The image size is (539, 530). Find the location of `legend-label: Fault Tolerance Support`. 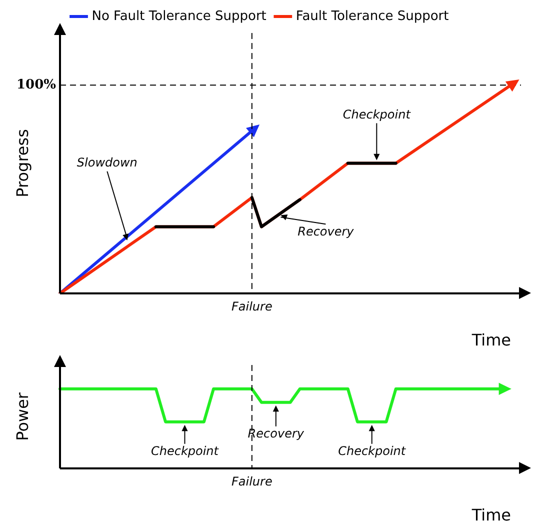

legend-label: Fault Tolerance Support is located at coordinates (372, 16).